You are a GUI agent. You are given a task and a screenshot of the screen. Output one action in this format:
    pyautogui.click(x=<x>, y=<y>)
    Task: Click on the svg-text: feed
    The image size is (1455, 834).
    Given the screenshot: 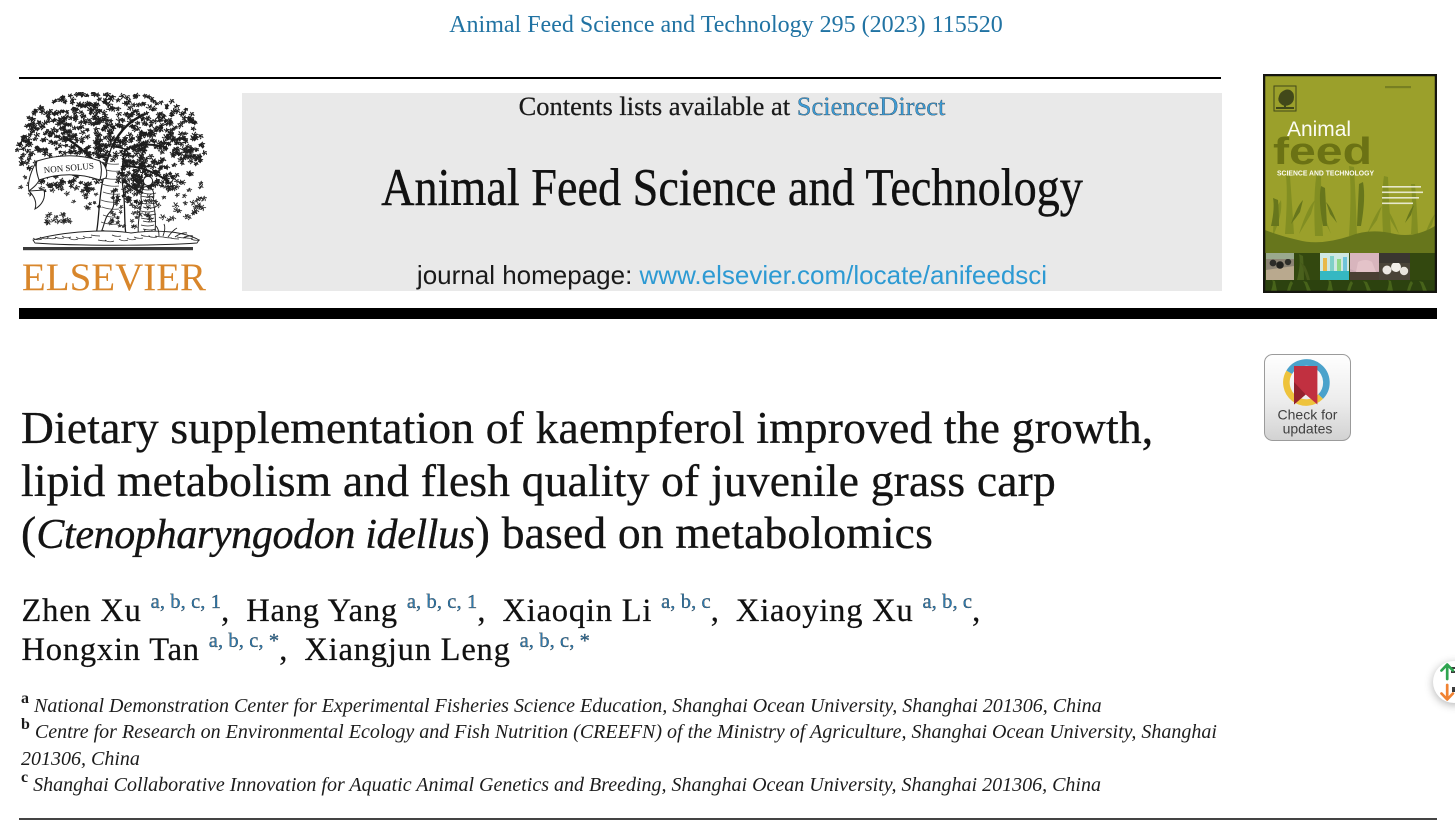 What is the action you would take?
    pyautogui.click(x=1322, y=152)
    